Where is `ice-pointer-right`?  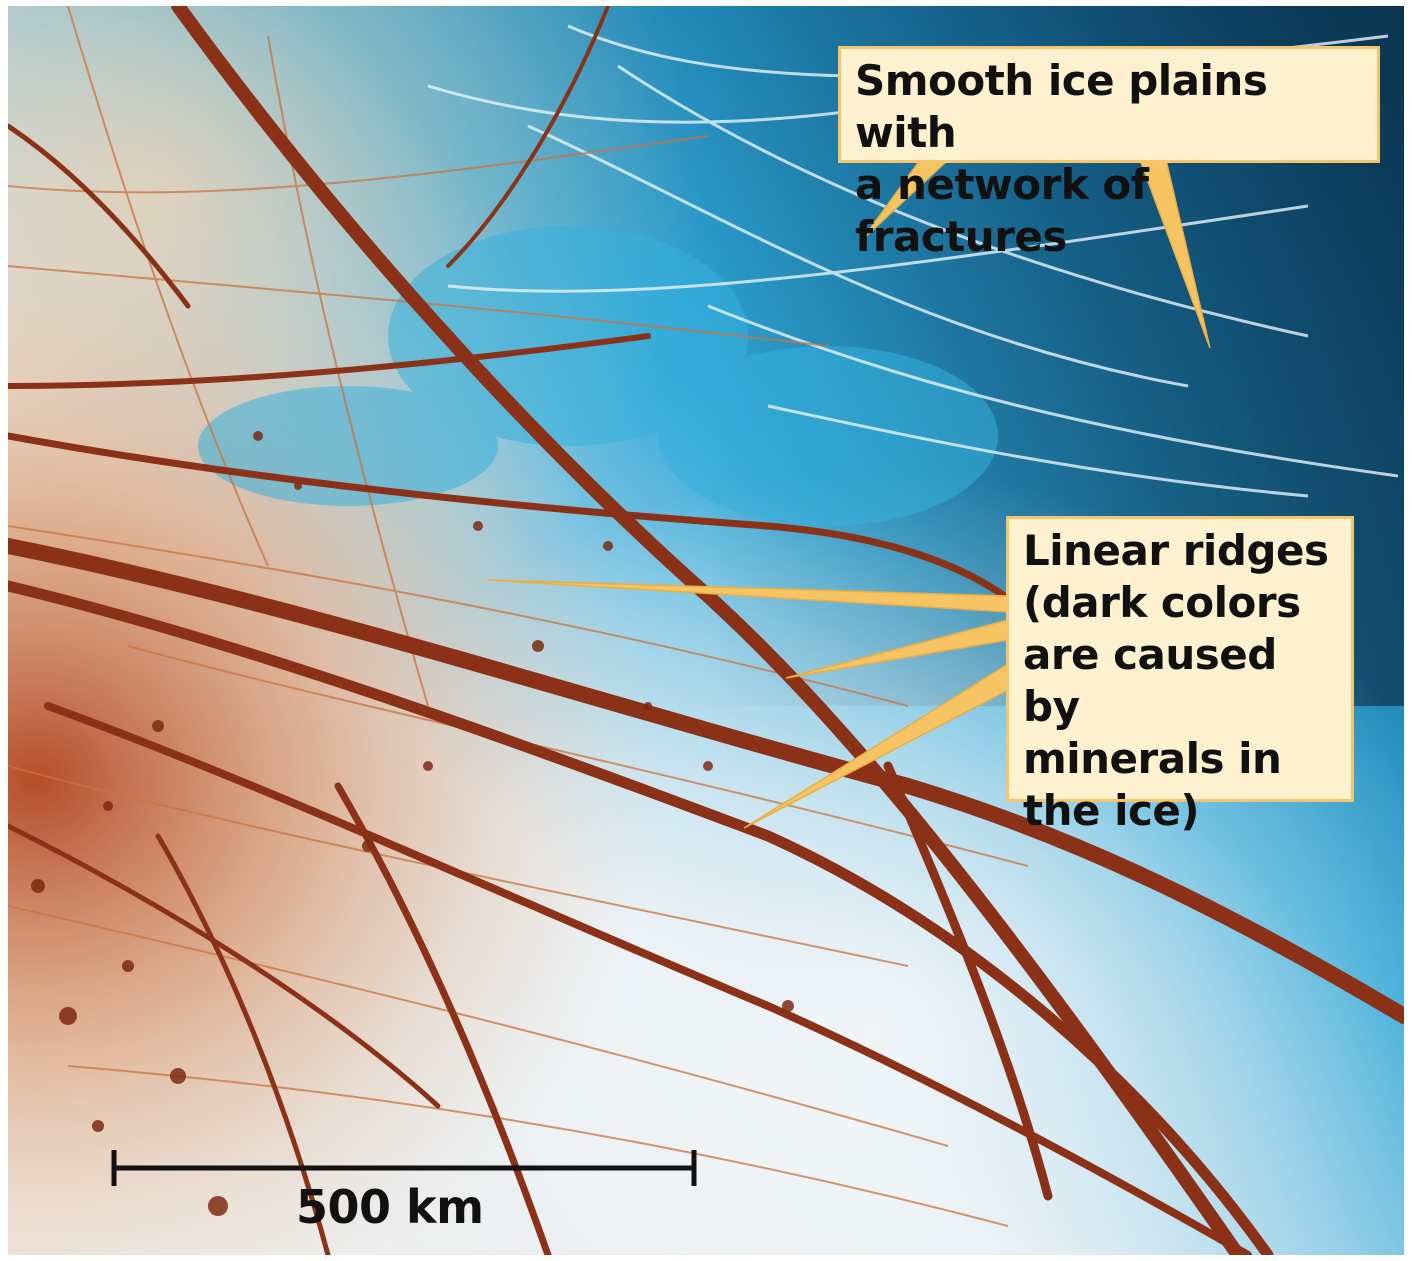 ice-pointer-right is located at coordinates (1174, 254).